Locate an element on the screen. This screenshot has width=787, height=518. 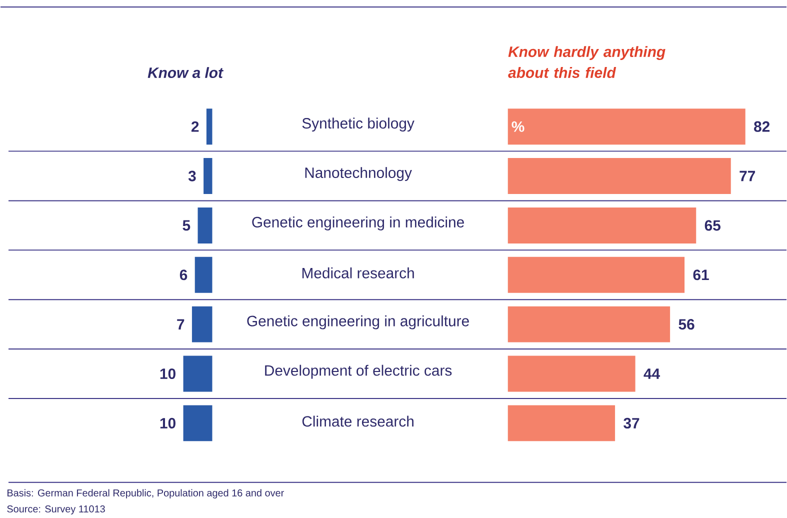
data-label: 44 is located at coordinates (652, 373).